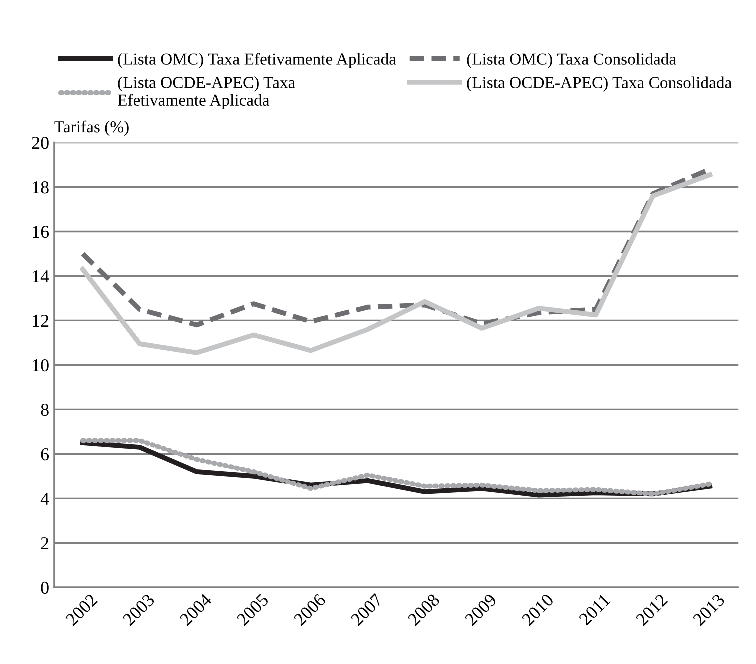 The height and width of the screenshot is (664, 756). Describe the element at coordinates (599, 84) in the screenshot. I see `legend-label: (Lista OCDE-APEC) Taxa Consolidada` at that location.